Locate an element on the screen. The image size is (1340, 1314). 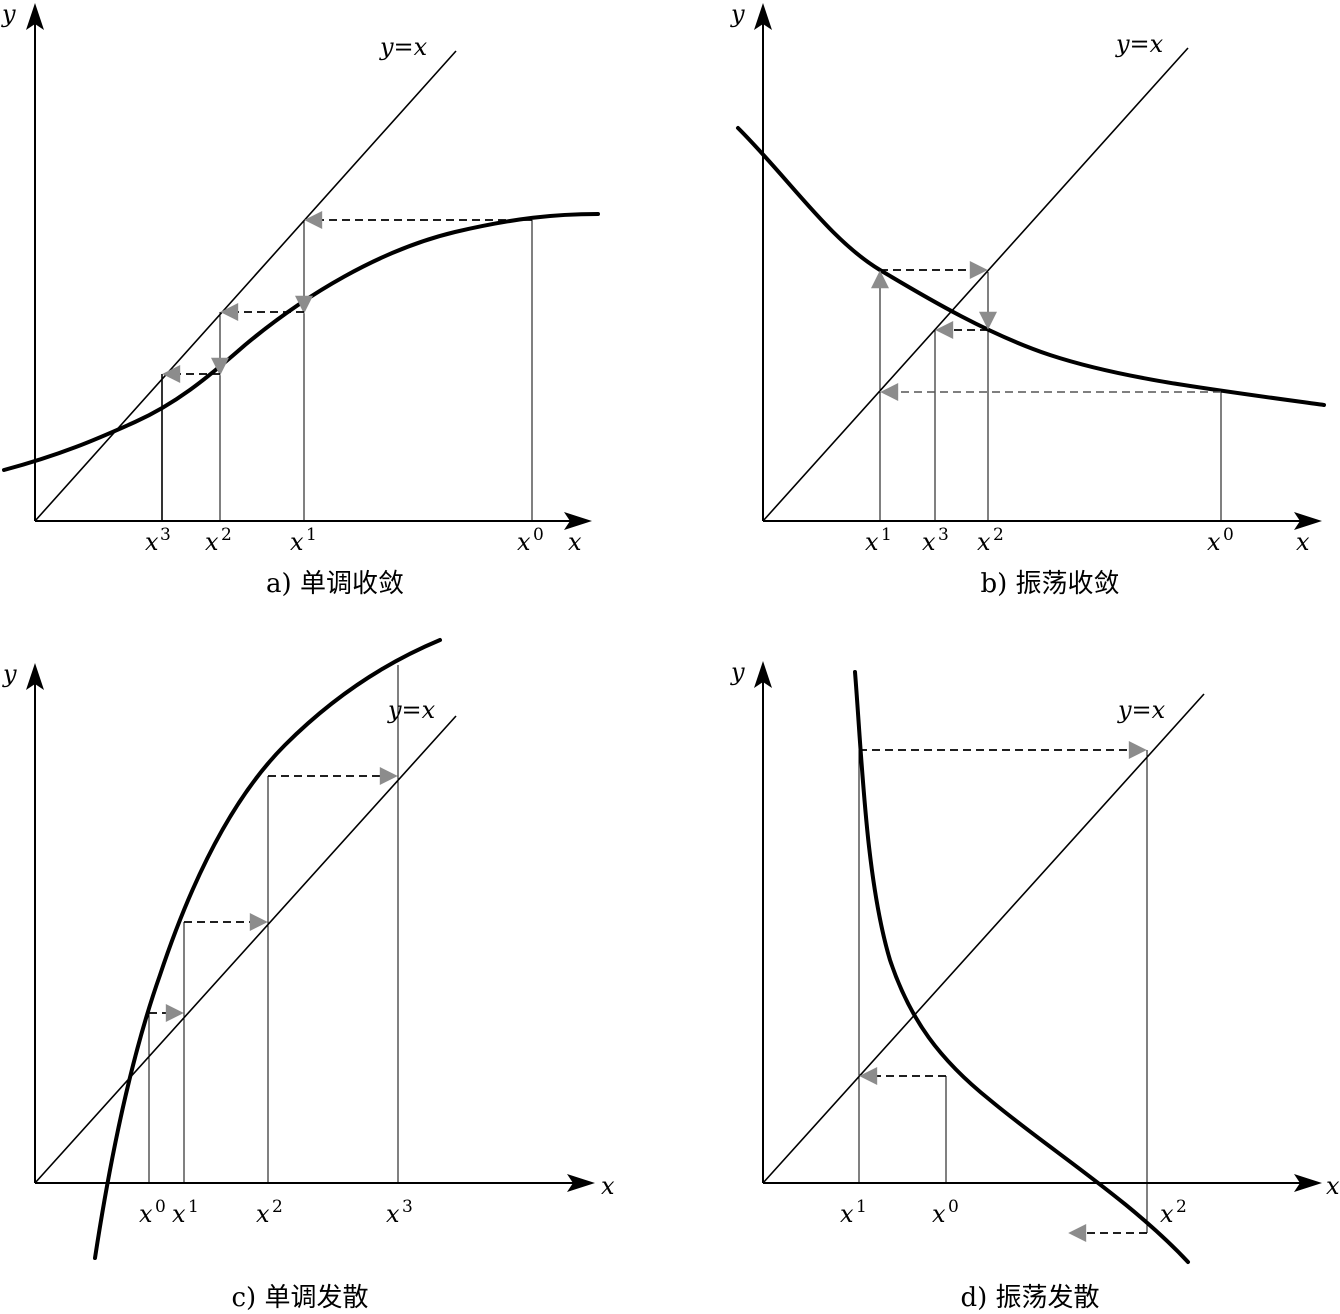
panel-caption: d) 振荡发散 is located at coordinates (1029, 1298).